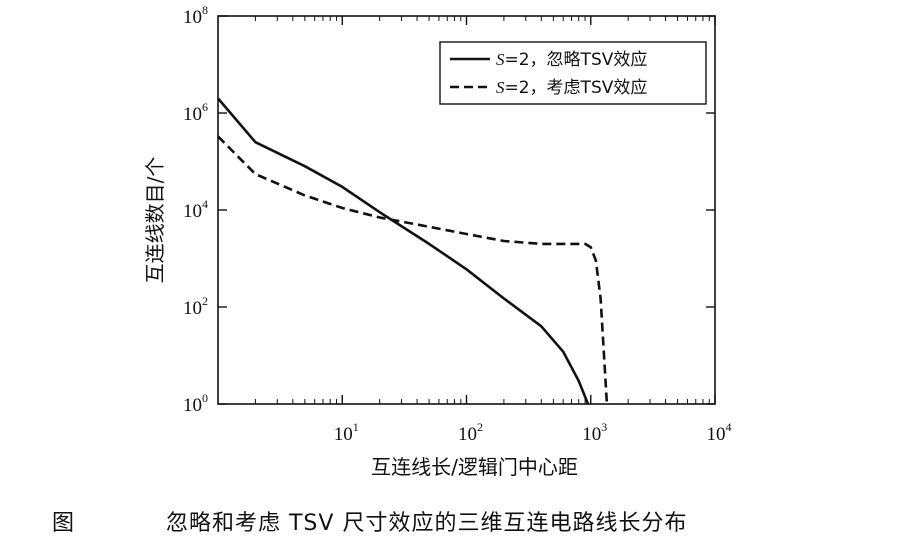 The image size is (905, 542). Describe the element at coordinates (195, 15) in the screenshot. I see `y-tick-label: 10⁸` at that location.